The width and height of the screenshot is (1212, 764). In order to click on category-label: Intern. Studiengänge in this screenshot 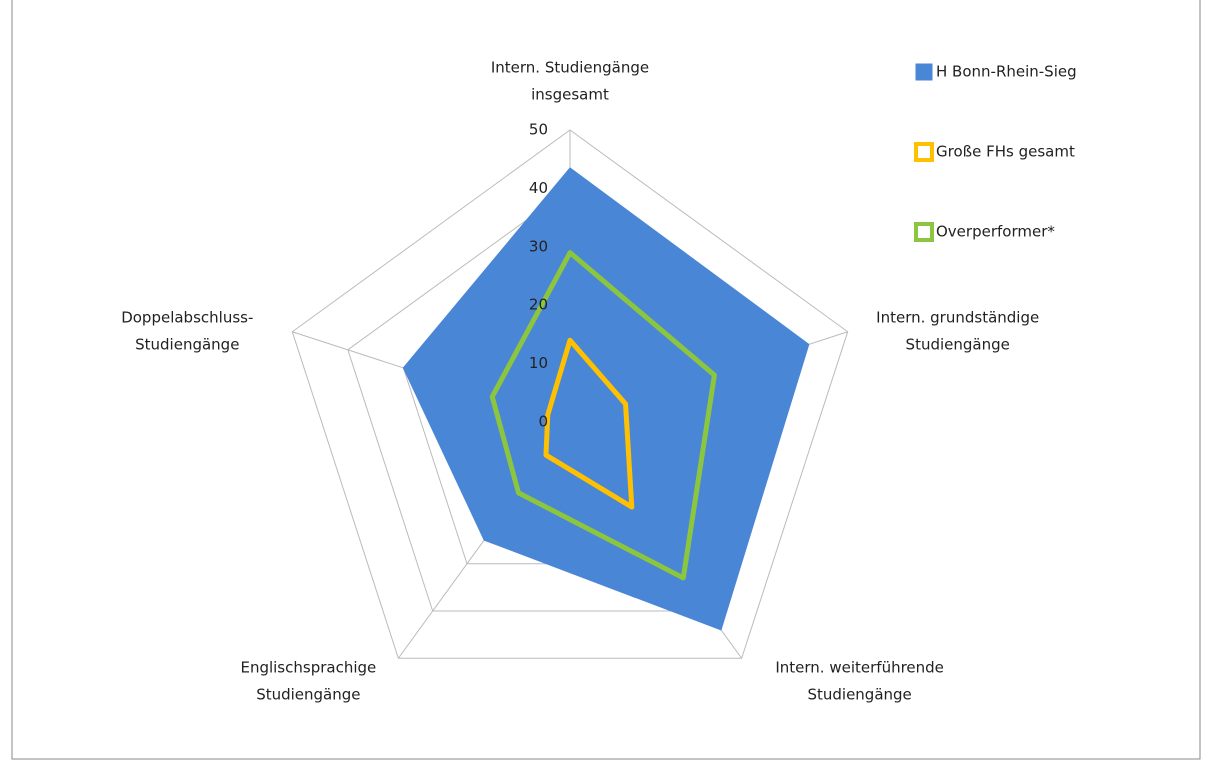, I will do `click(570, 68)`.